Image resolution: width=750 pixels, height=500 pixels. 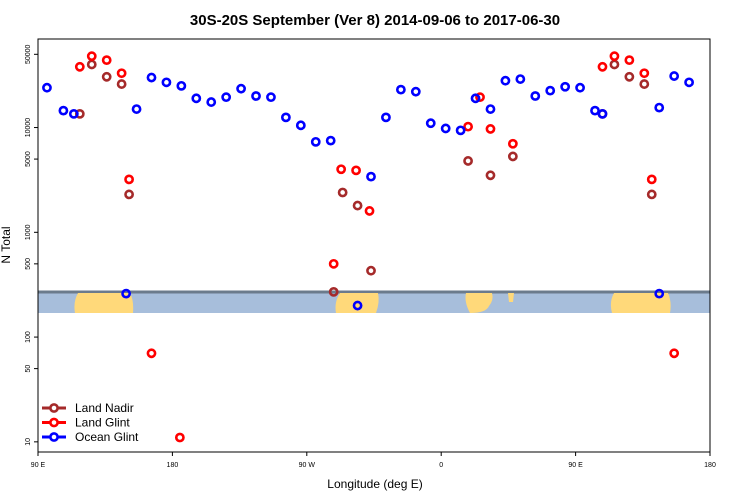 What do you see at coordinates (28, 337) in the screenshot?
I see `y-tick-label: 100` at bounding box center [28, 337].